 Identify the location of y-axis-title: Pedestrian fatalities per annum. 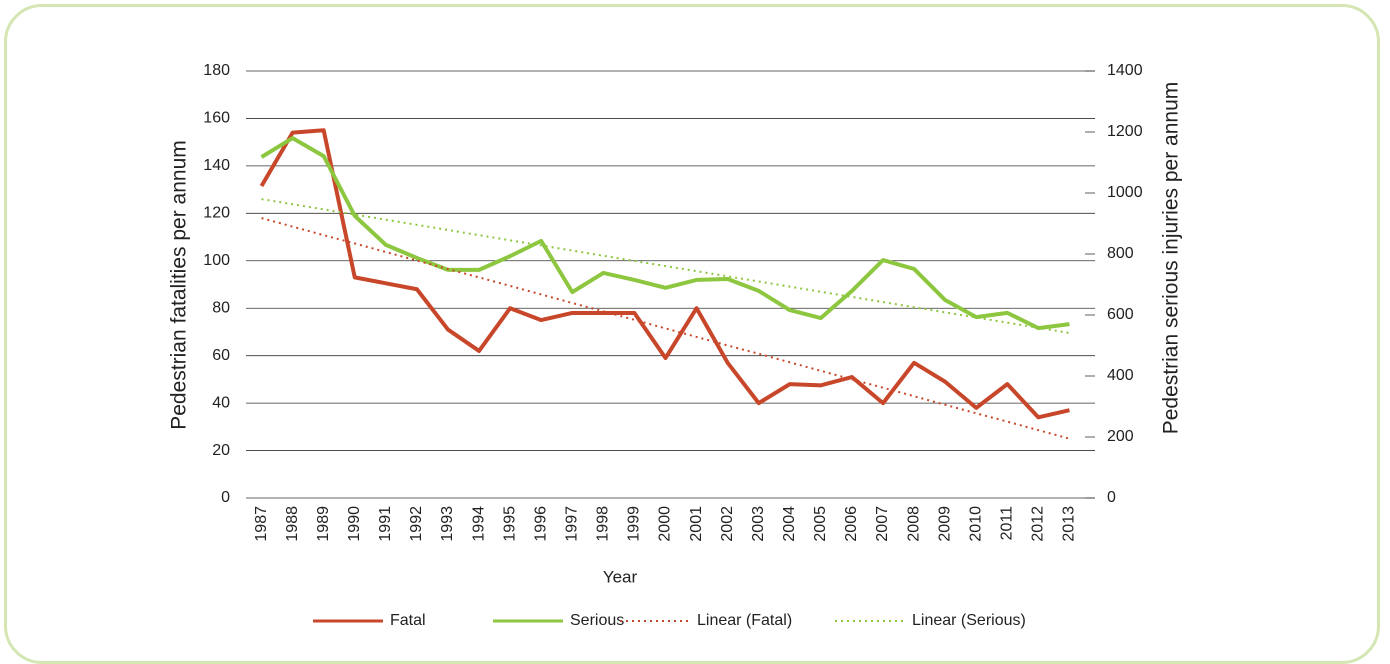
(179, 285).